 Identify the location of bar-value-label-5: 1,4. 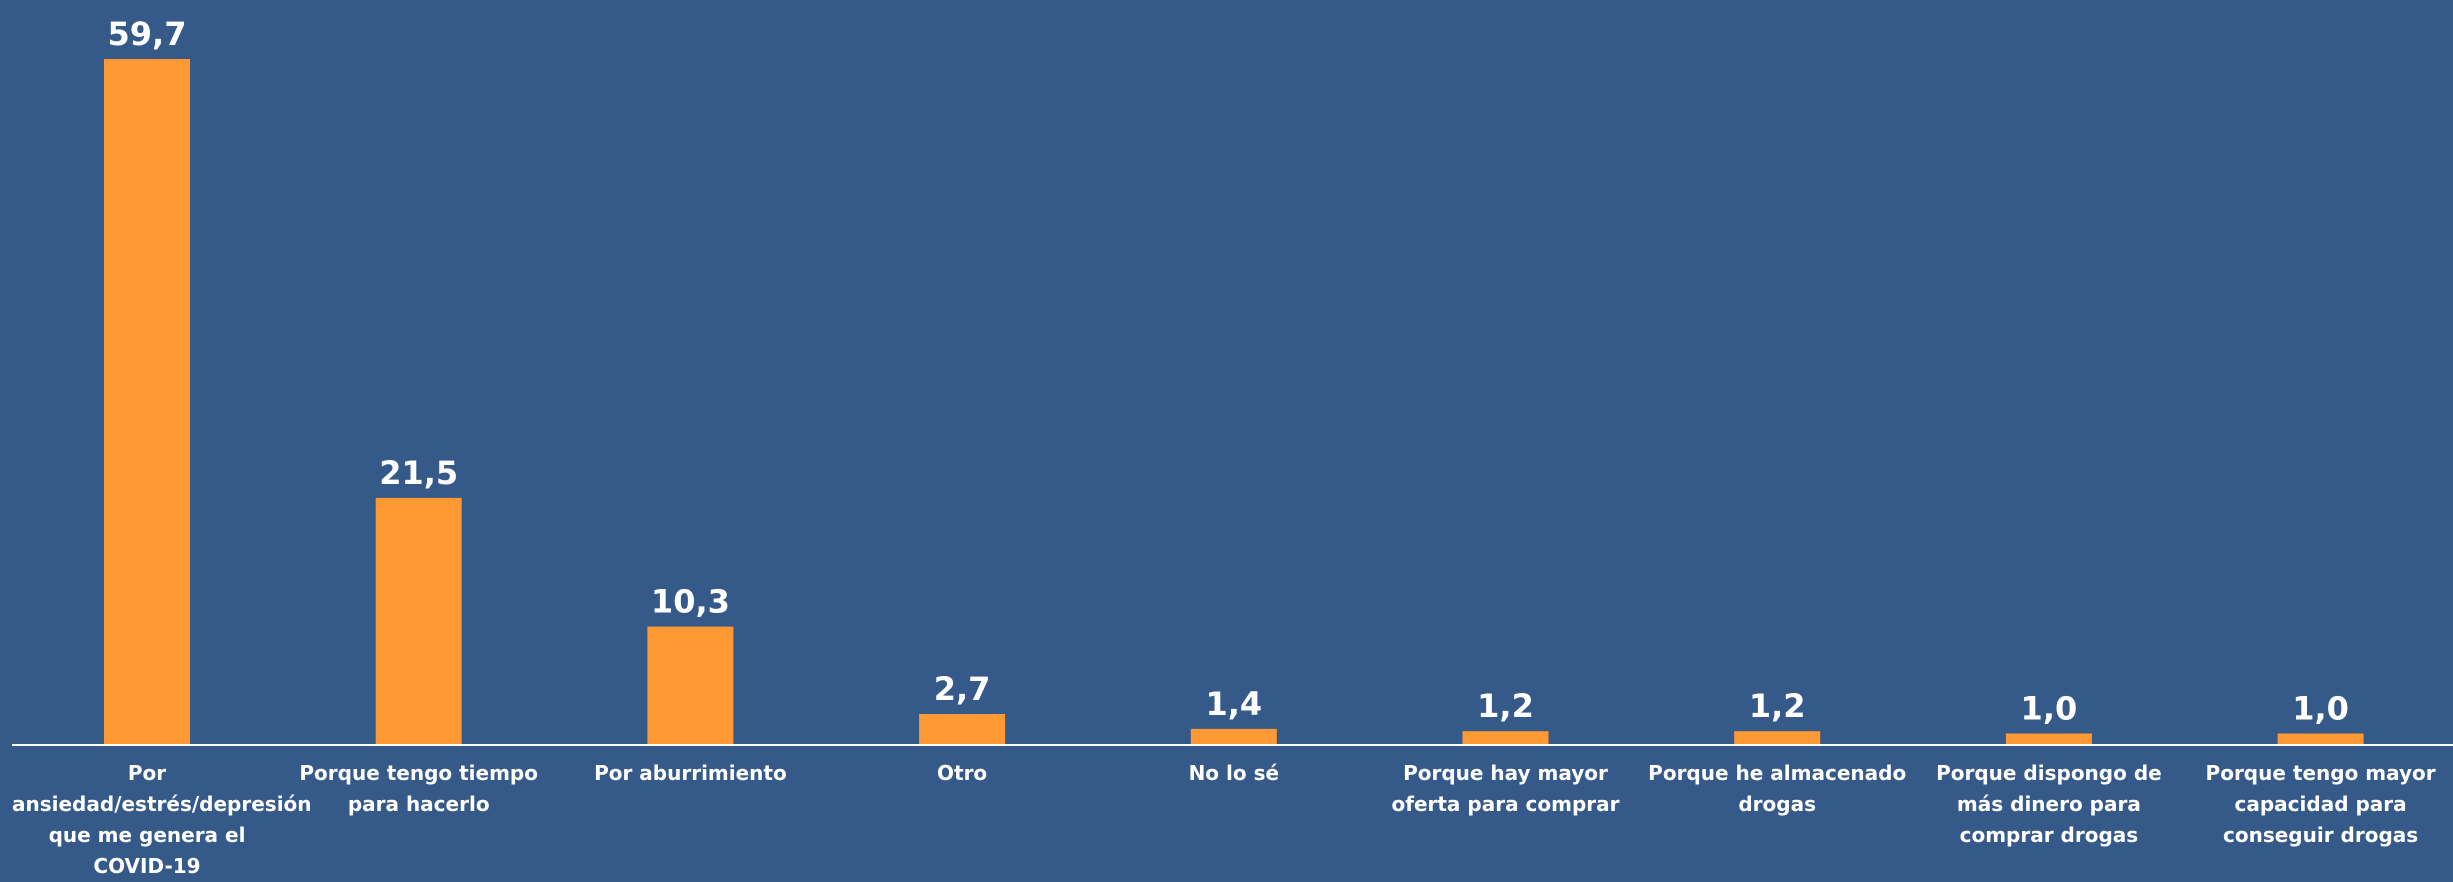
(1233, 704).